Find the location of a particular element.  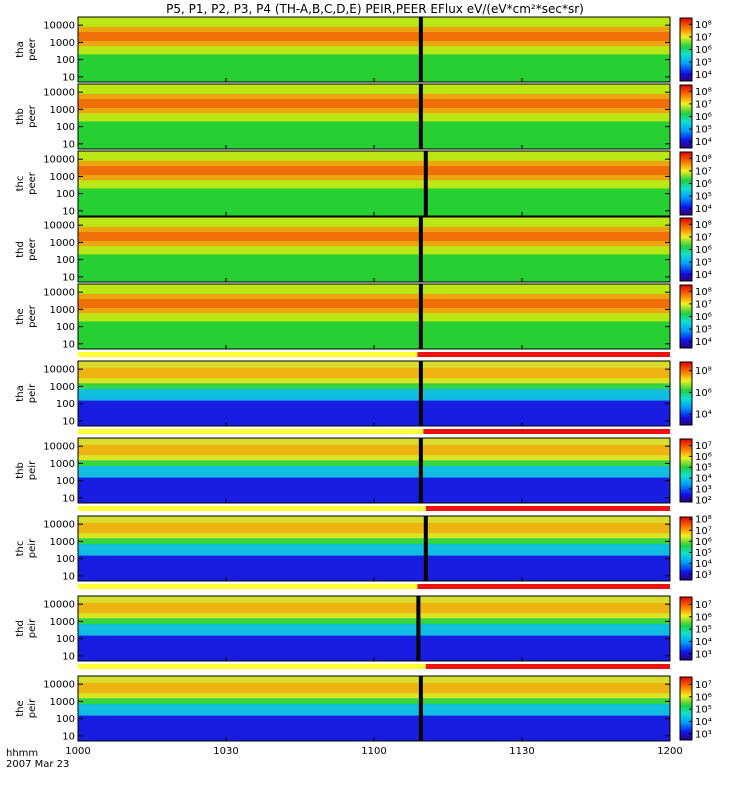

panel-probe-label: thd is located at coordinates (20, 628).